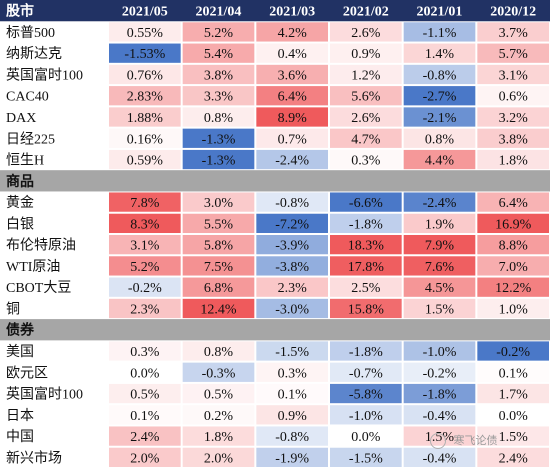 This screenshot has width=550, height=468. What do you see at coordinates (293, 33) in the screenshot?
I see `cell-value: 4.2%` at bounding box center [293, 33].